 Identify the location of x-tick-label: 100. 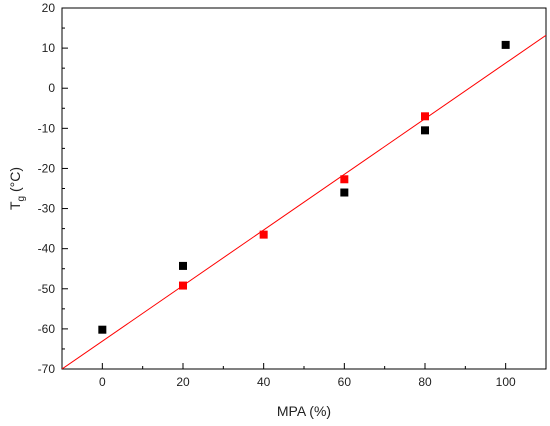
(506, 382).